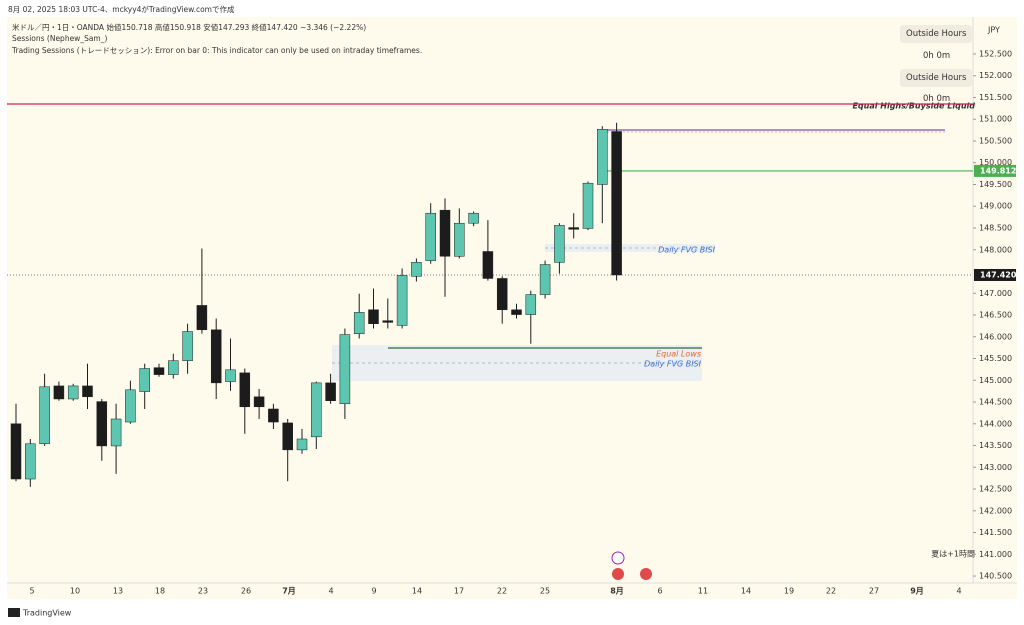  What do you see at coordinates (995, 184) in the screenshot?
I see `y-tick-label: 149.500` at bounding box center [995, 184].